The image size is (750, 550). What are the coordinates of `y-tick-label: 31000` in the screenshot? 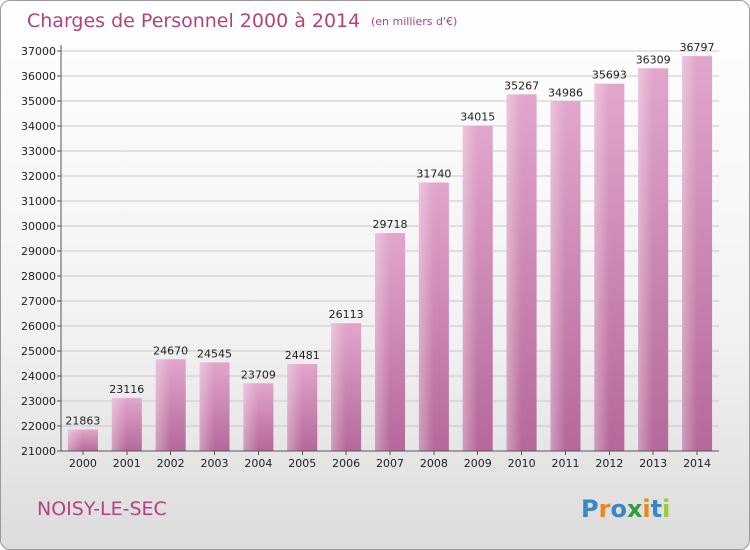 It's located at (38, 201).